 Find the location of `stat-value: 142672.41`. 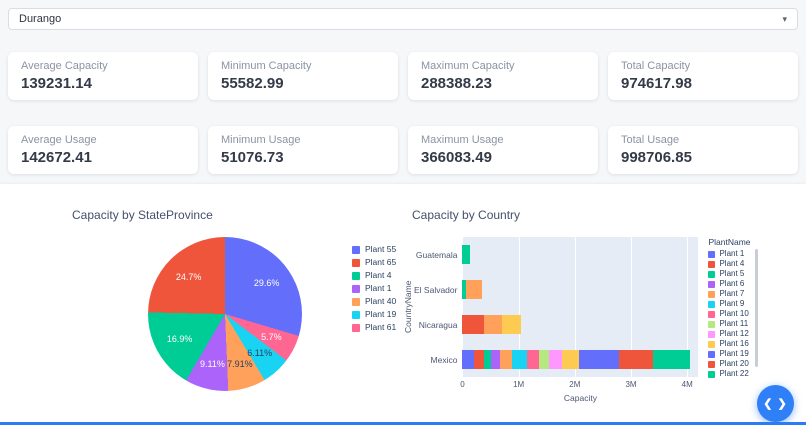

stat-value: 142672.41 is located at coordinates (56, 157).